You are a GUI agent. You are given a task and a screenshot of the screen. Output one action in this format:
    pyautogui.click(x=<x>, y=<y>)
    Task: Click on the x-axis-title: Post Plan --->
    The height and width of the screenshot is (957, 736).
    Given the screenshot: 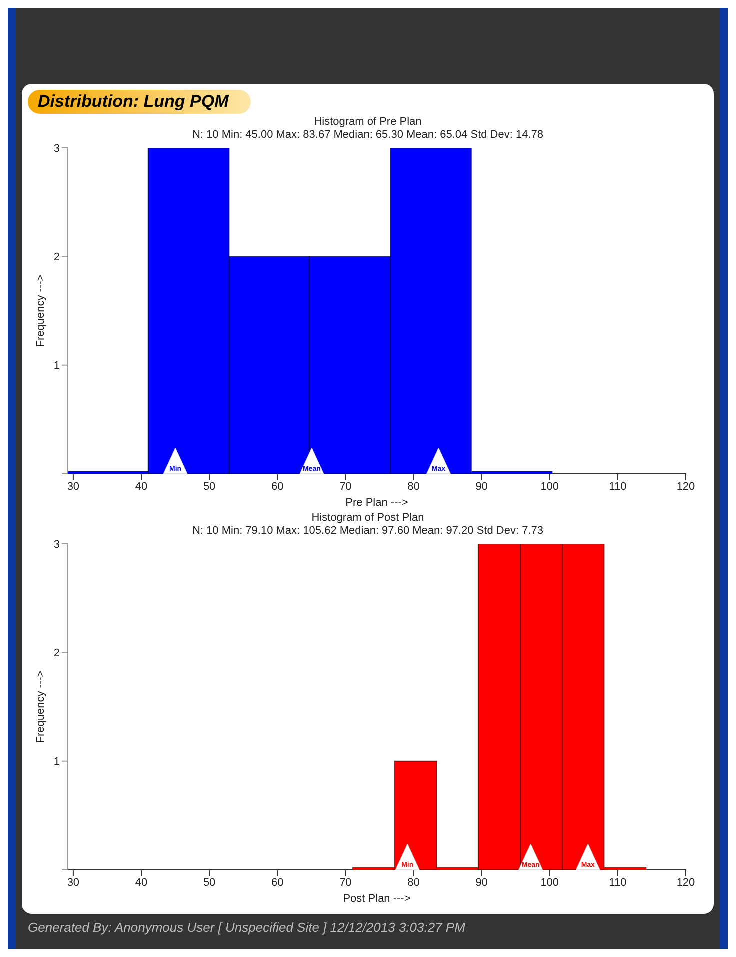 What is the action you would take?
    pyautogui.click(x=377, y=899)
    